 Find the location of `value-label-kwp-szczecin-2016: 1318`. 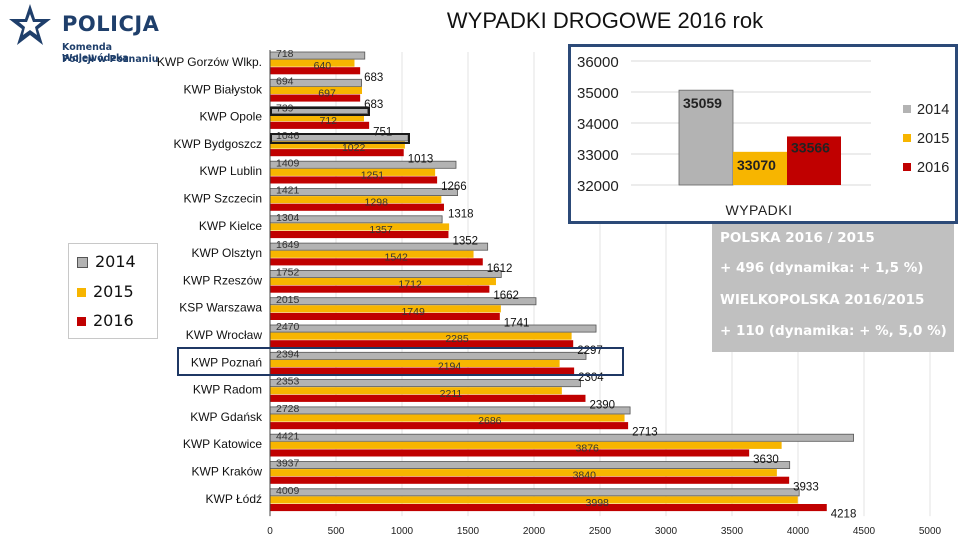

value-label-kwp-szczecin-2016: 1318 is located at coordinates (461, 214).